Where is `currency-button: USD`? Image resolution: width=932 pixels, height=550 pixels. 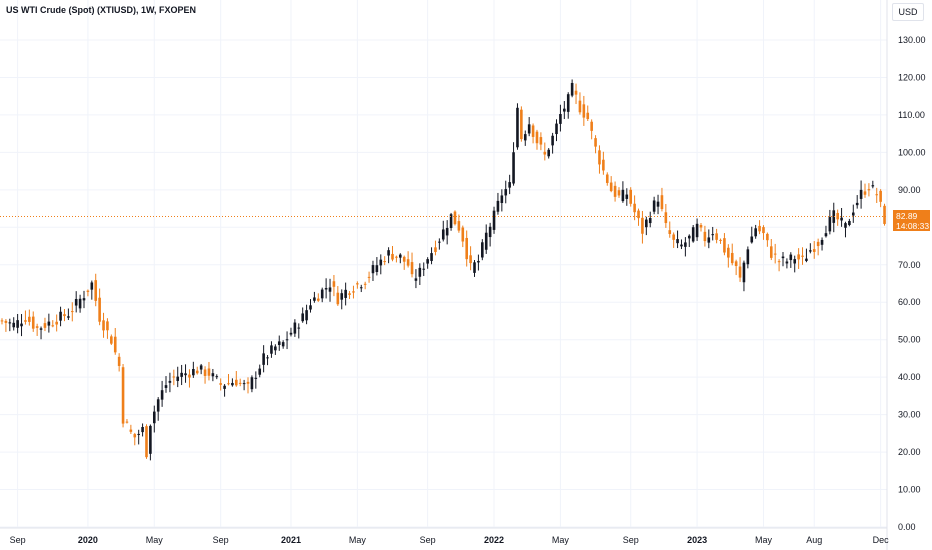
currency-button: USD is located at coordinates (908, 12).